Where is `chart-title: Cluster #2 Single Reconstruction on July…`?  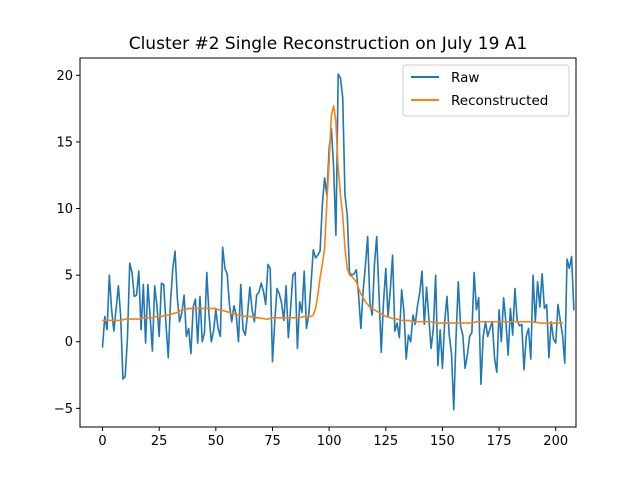 chart-title: Cluster #2 Single Reconstruction on July… is located at coordinates (328, 44).